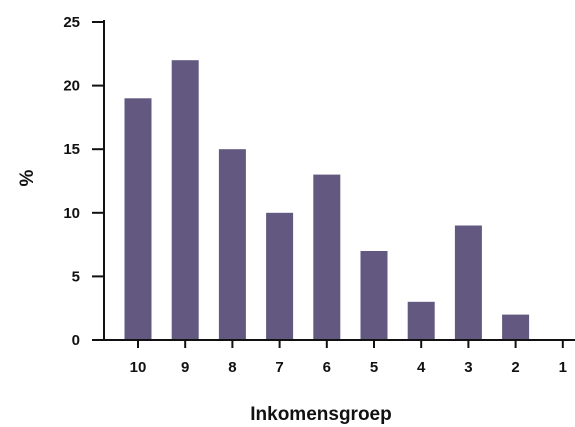 The height and width of the screenshot is (427, 575). Describe the element at coordinates (468, 367) in the screenshot. I see `x-tick-label-3: 3` at that location.